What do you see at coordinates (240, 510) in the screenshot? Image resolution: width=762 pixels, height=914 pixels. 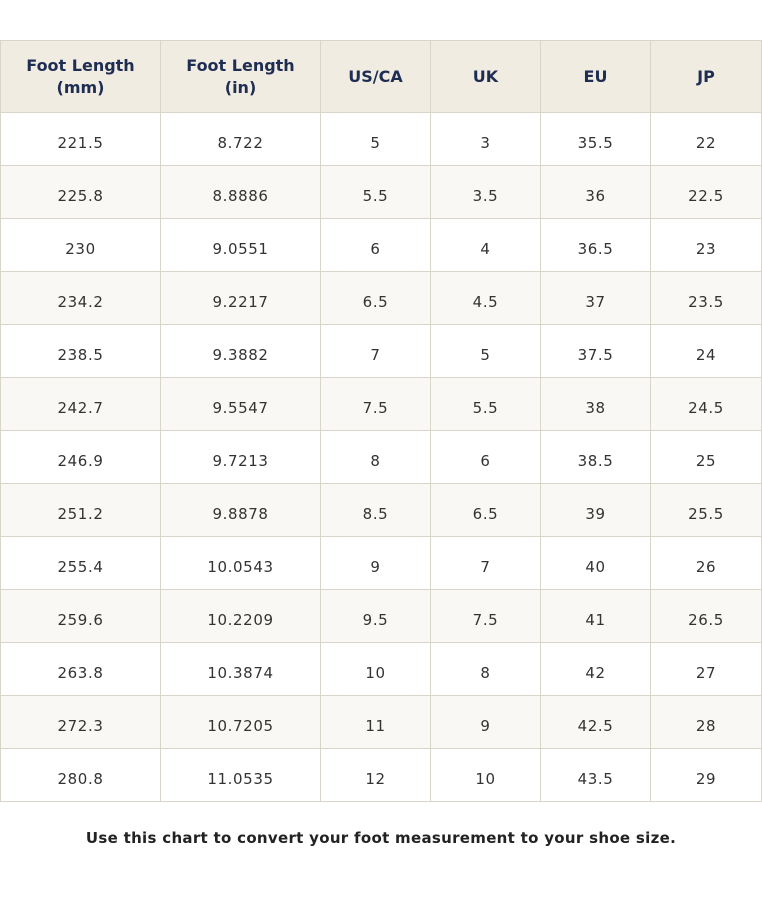 I see `table-cell: 9.8878` at bounding box center [240, 510].